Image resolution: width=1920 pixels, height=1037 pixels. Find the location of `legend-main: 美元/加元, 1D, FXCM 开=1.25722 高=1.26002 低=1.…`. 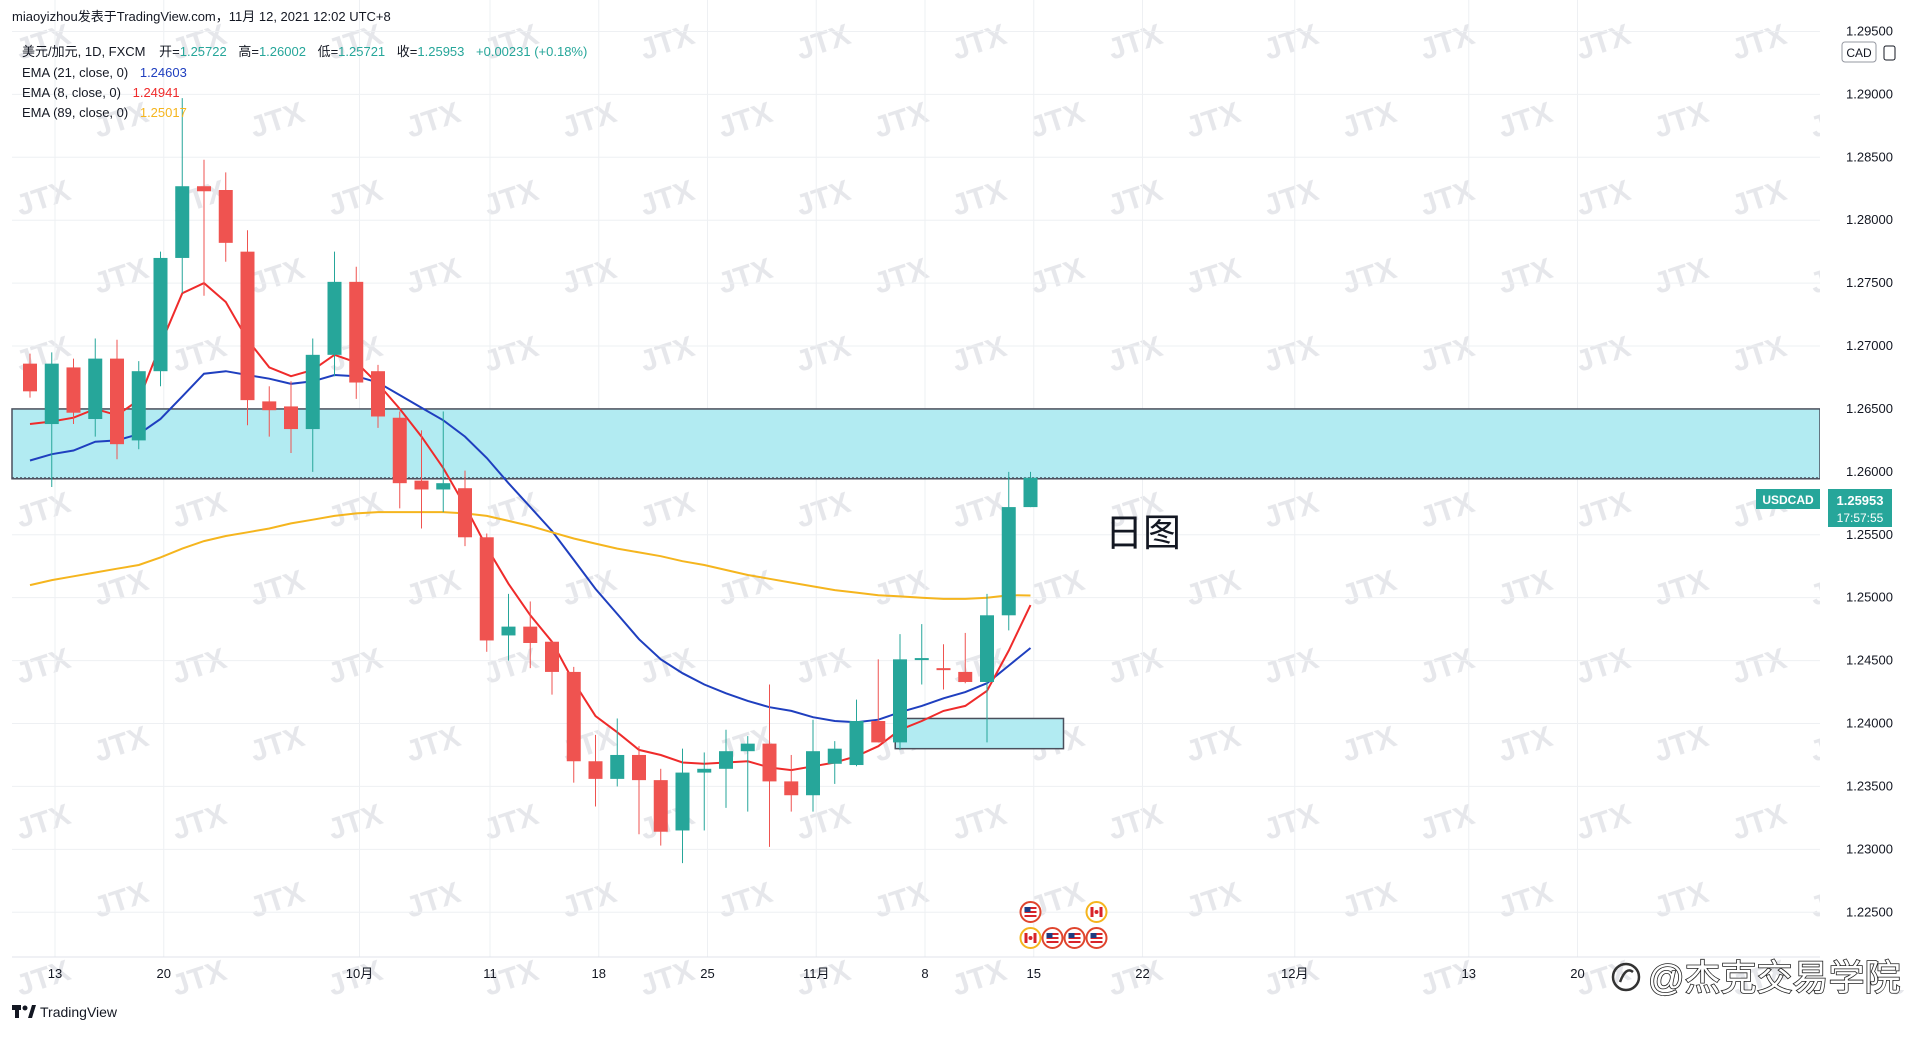

legend-main: 美元/加元, 1D, FXCM 开=1.25722 高=1.26002 低=1.… is located at coordinates (304, 51).